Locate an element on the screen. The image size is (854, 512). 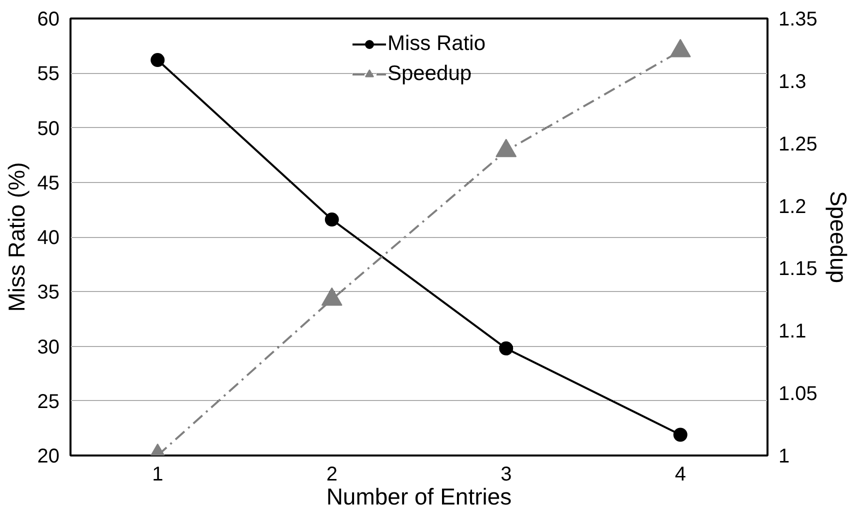
y2-axis-title: Speedup is located at coordinates (838, 237).